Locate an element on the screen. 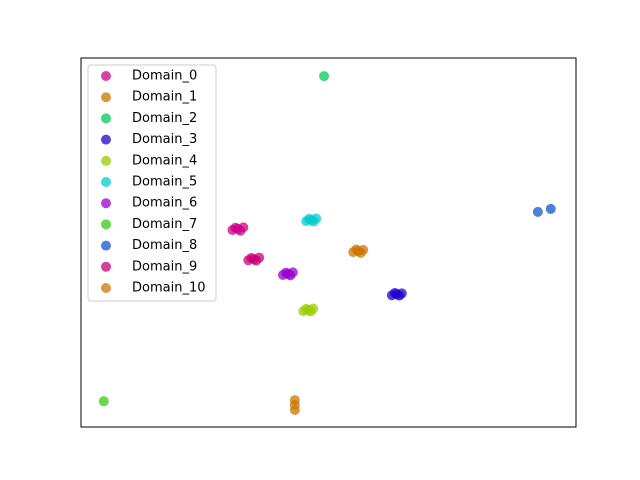  legend-label: Domain_4 is located at coordinates (164, 160).